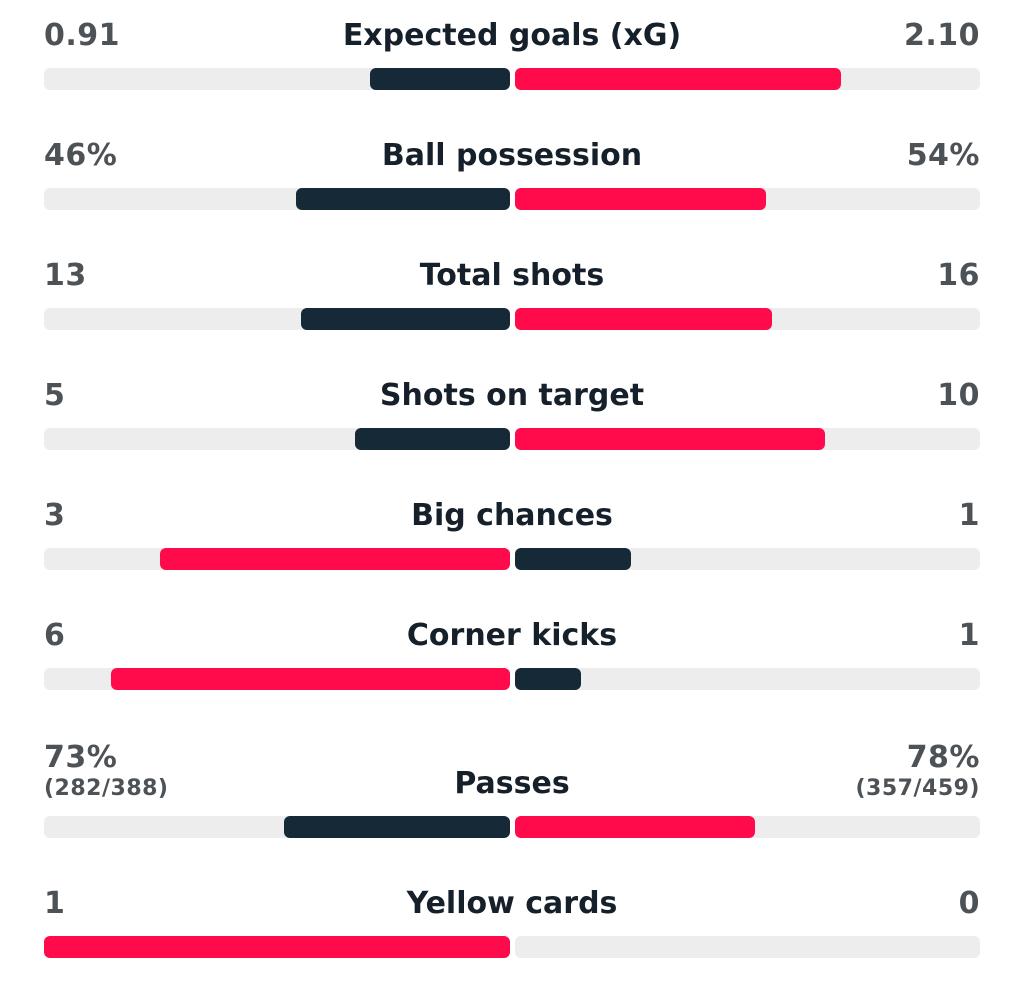  I want to click on away-value: 16, so click(958, 275).